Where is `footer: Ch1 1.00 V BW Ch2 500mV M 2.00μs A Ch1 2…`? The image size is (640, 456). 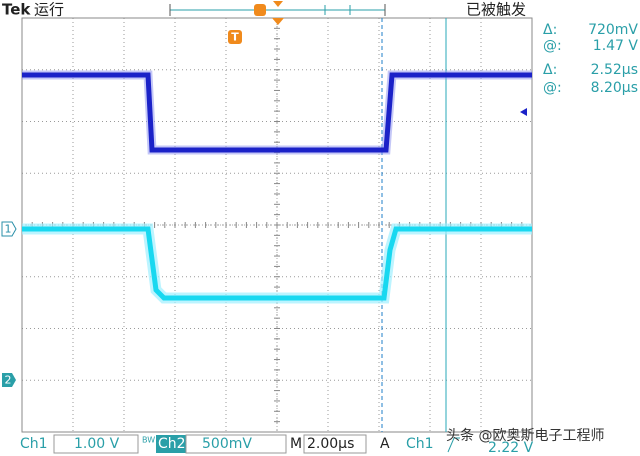
footer: Ch1 1.00 V BW Ch2 500mV M 2.00μs A Ch1 2… is located at coordinates (312, 441).